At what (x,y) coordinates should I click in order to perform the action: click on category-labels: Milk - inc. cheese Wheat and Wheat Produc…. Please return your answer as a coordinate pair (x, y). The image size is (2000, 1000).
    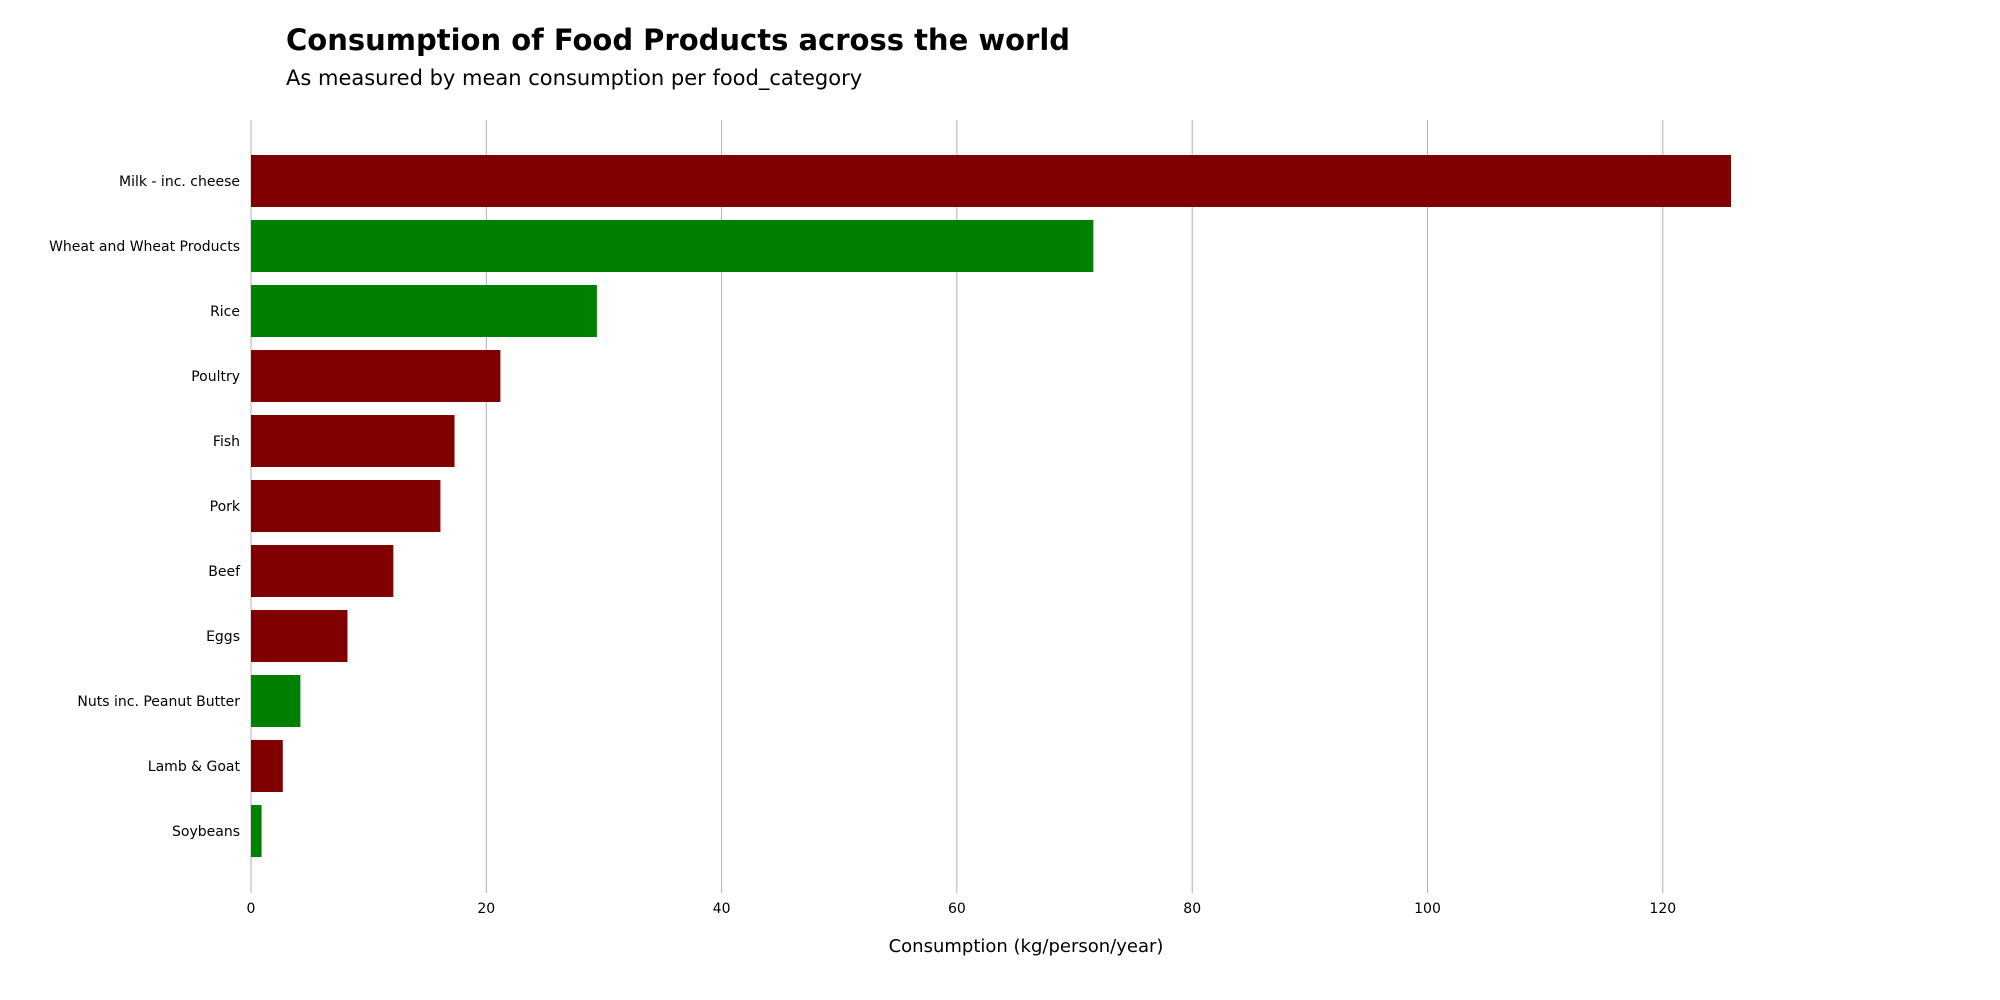
    Looking at the image, I should click on (145, 507).